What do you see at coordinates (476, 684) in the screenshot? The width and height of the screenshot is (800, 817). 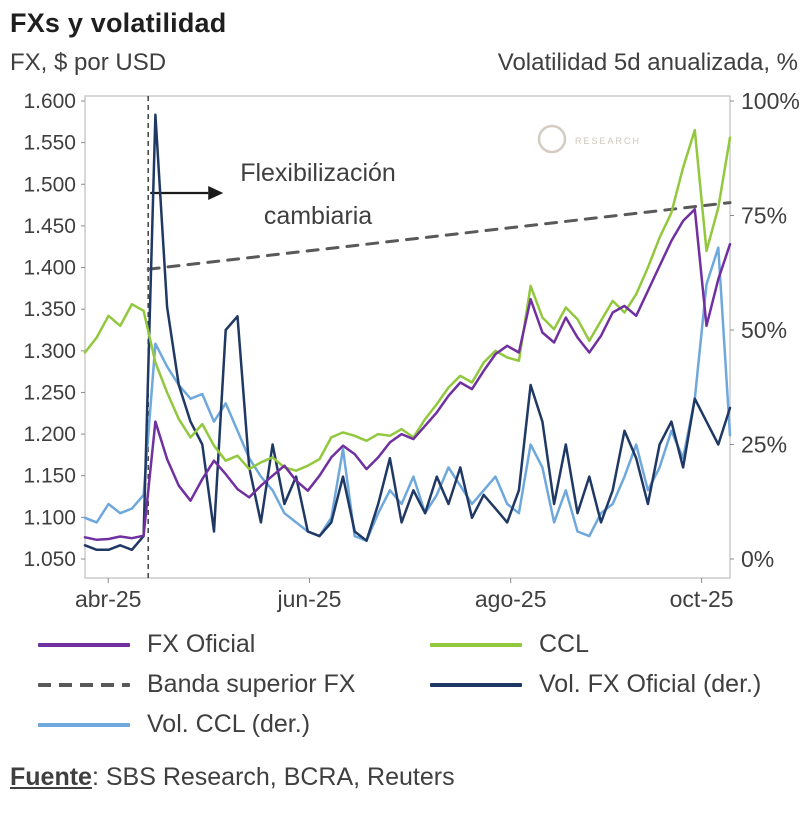 I see `legend-swatch-vol-fx-oficial-der` at bounding box center [476, 684].